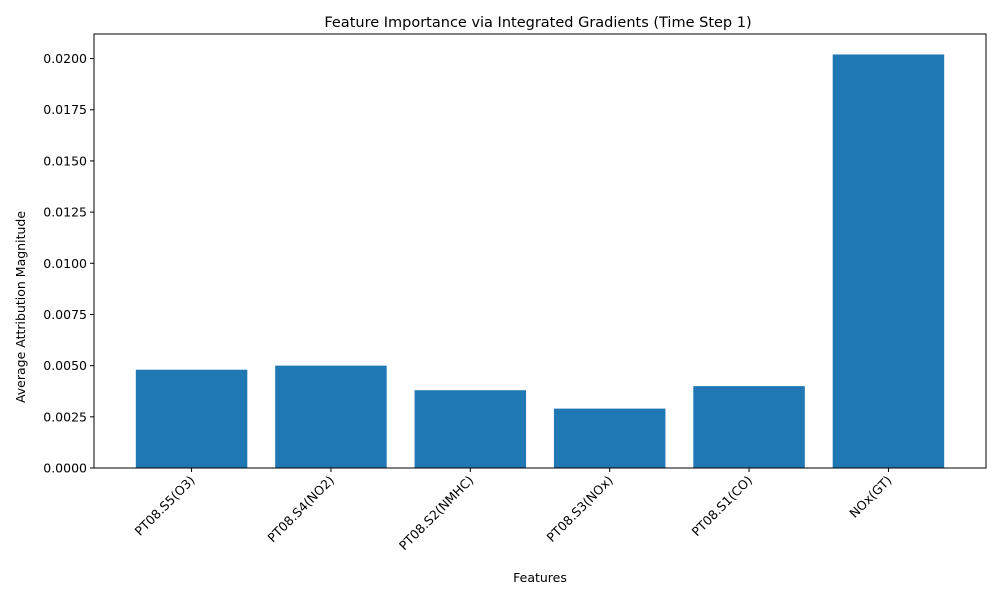 The height and width of the screenshot is (604, 1000). I want to click on y-tick-label: 0.0000, so click(65, 468).